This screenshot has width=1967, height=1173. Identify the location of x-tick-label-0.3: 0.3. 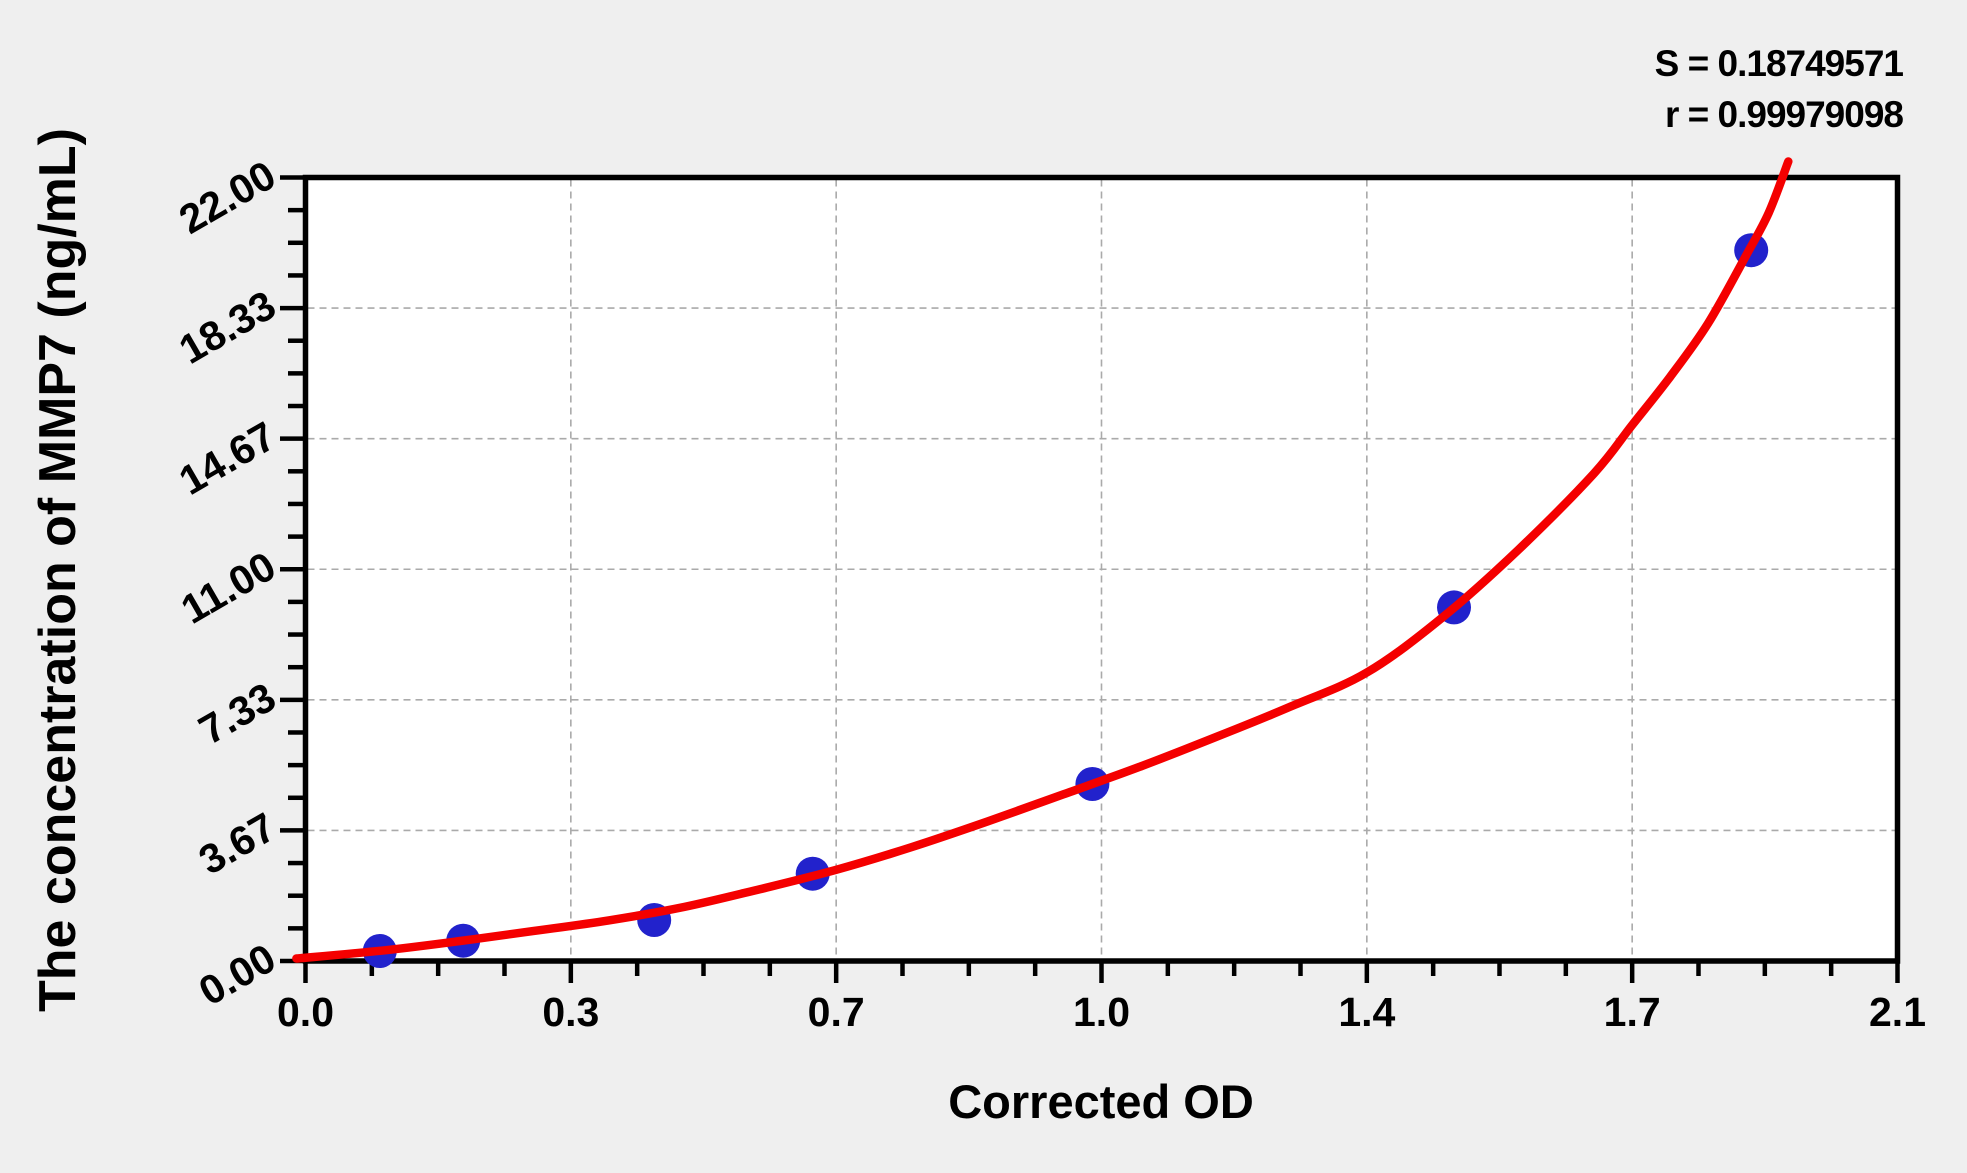
(571, 1012).